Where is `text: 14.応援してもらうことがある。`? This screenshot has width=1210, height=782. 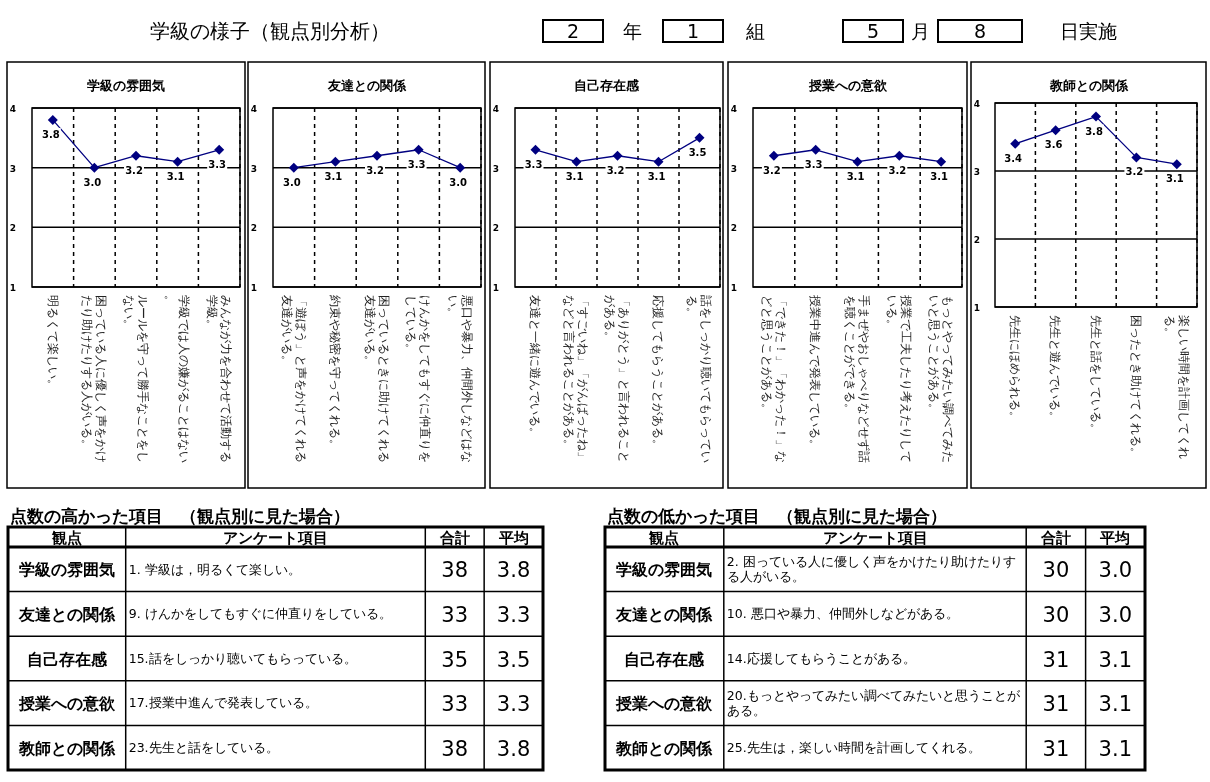
text: 14.応援してもらうことがある。 is located at coordinates (821, 658).